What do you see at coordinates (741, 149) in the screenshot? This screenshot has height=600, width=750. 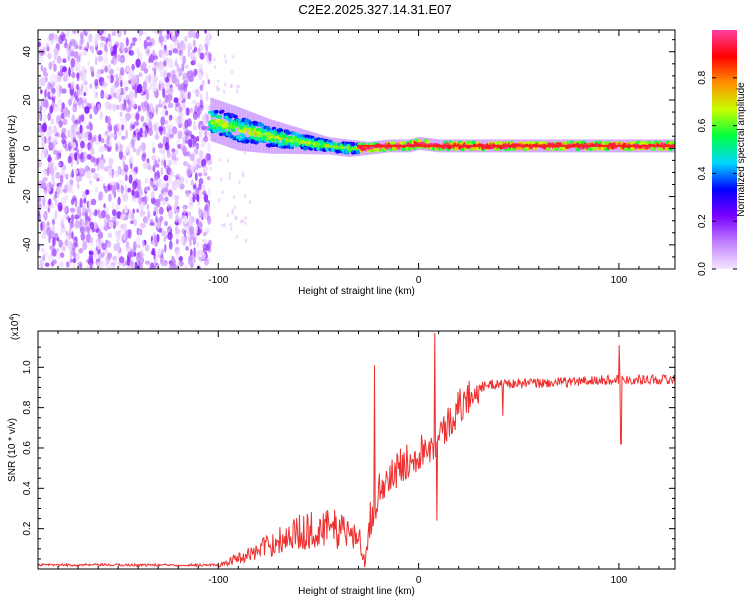 I see `colorbar-label: Normalized spectral amplitude` at bounding box center [741, 149].